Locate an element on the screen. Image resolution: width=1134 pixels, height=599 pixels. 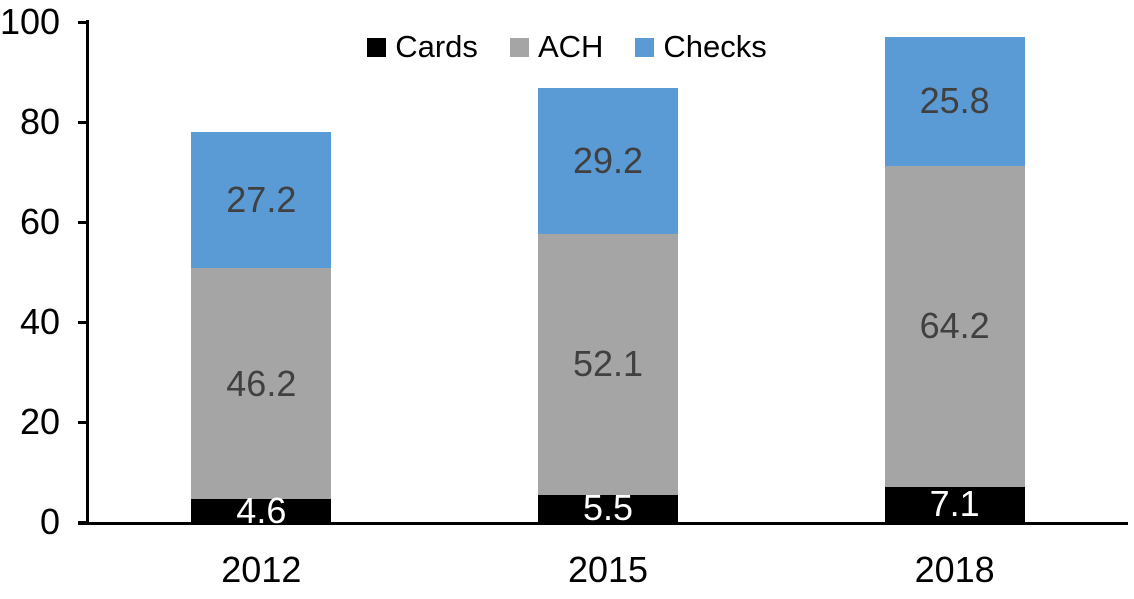
y-tick-label: 20 is located at coordinates (39, 421).